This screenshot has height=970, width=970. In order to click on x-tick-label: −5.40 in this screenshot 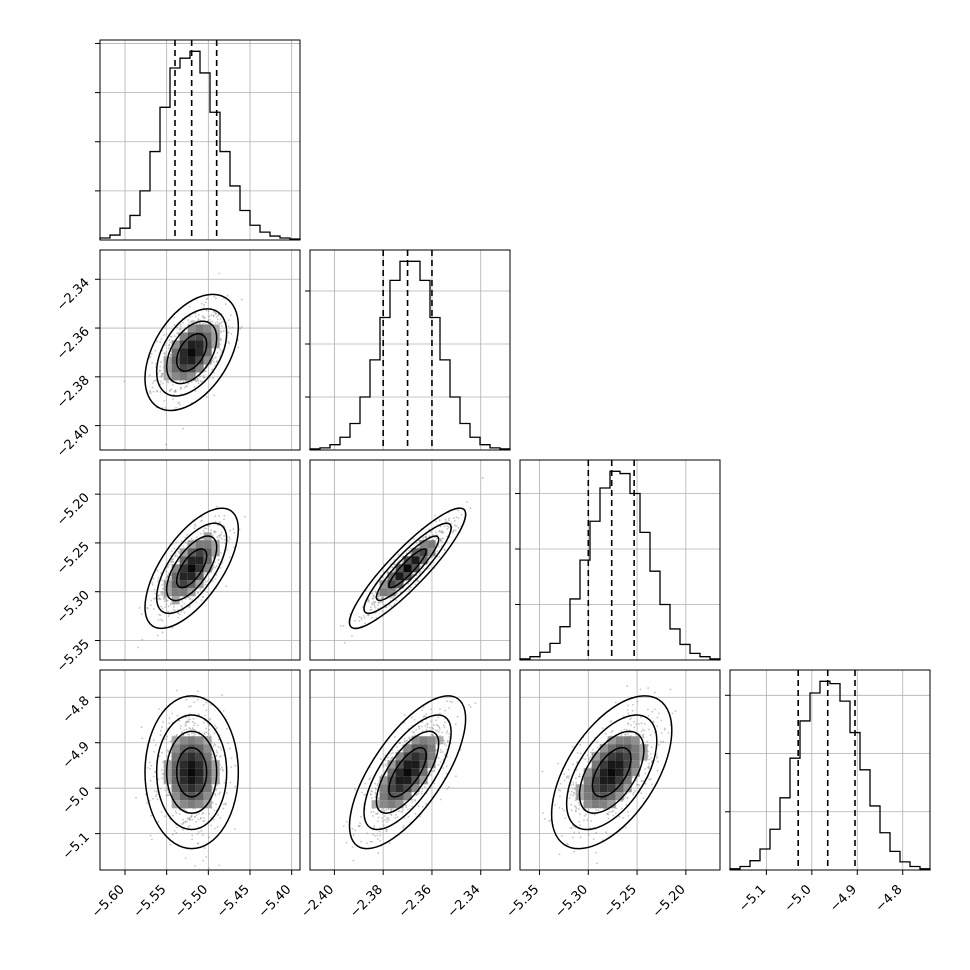, I will do `click(275, 901)`.